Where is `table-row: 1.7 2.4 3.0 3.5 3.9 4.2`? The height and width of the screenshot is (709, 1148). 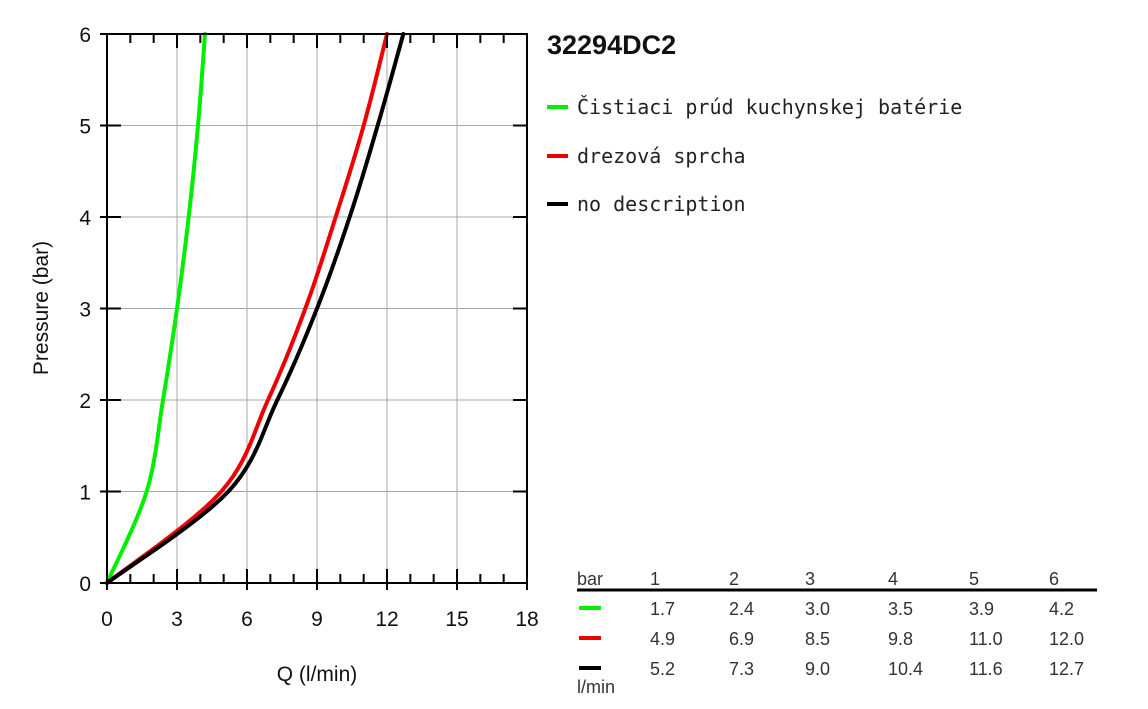 table-row: 1.7 2.4 3.0 3.5 3.9 4.2 is located at coordinates (826, 609).